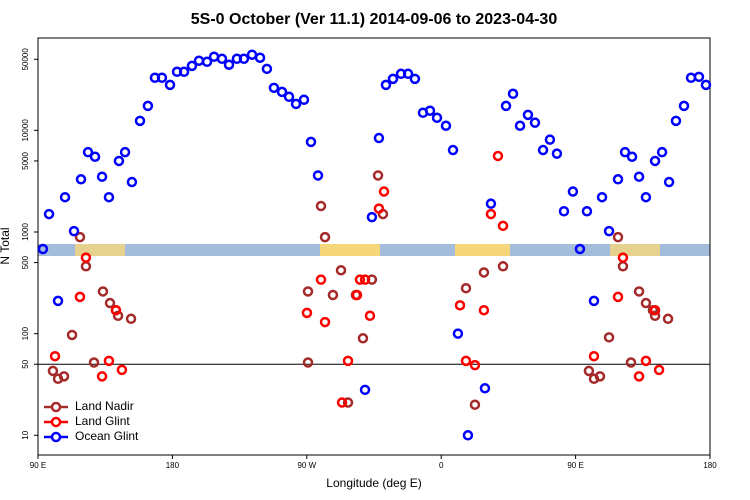  I want to click on y-tick-label: 50, so click(25, 363).